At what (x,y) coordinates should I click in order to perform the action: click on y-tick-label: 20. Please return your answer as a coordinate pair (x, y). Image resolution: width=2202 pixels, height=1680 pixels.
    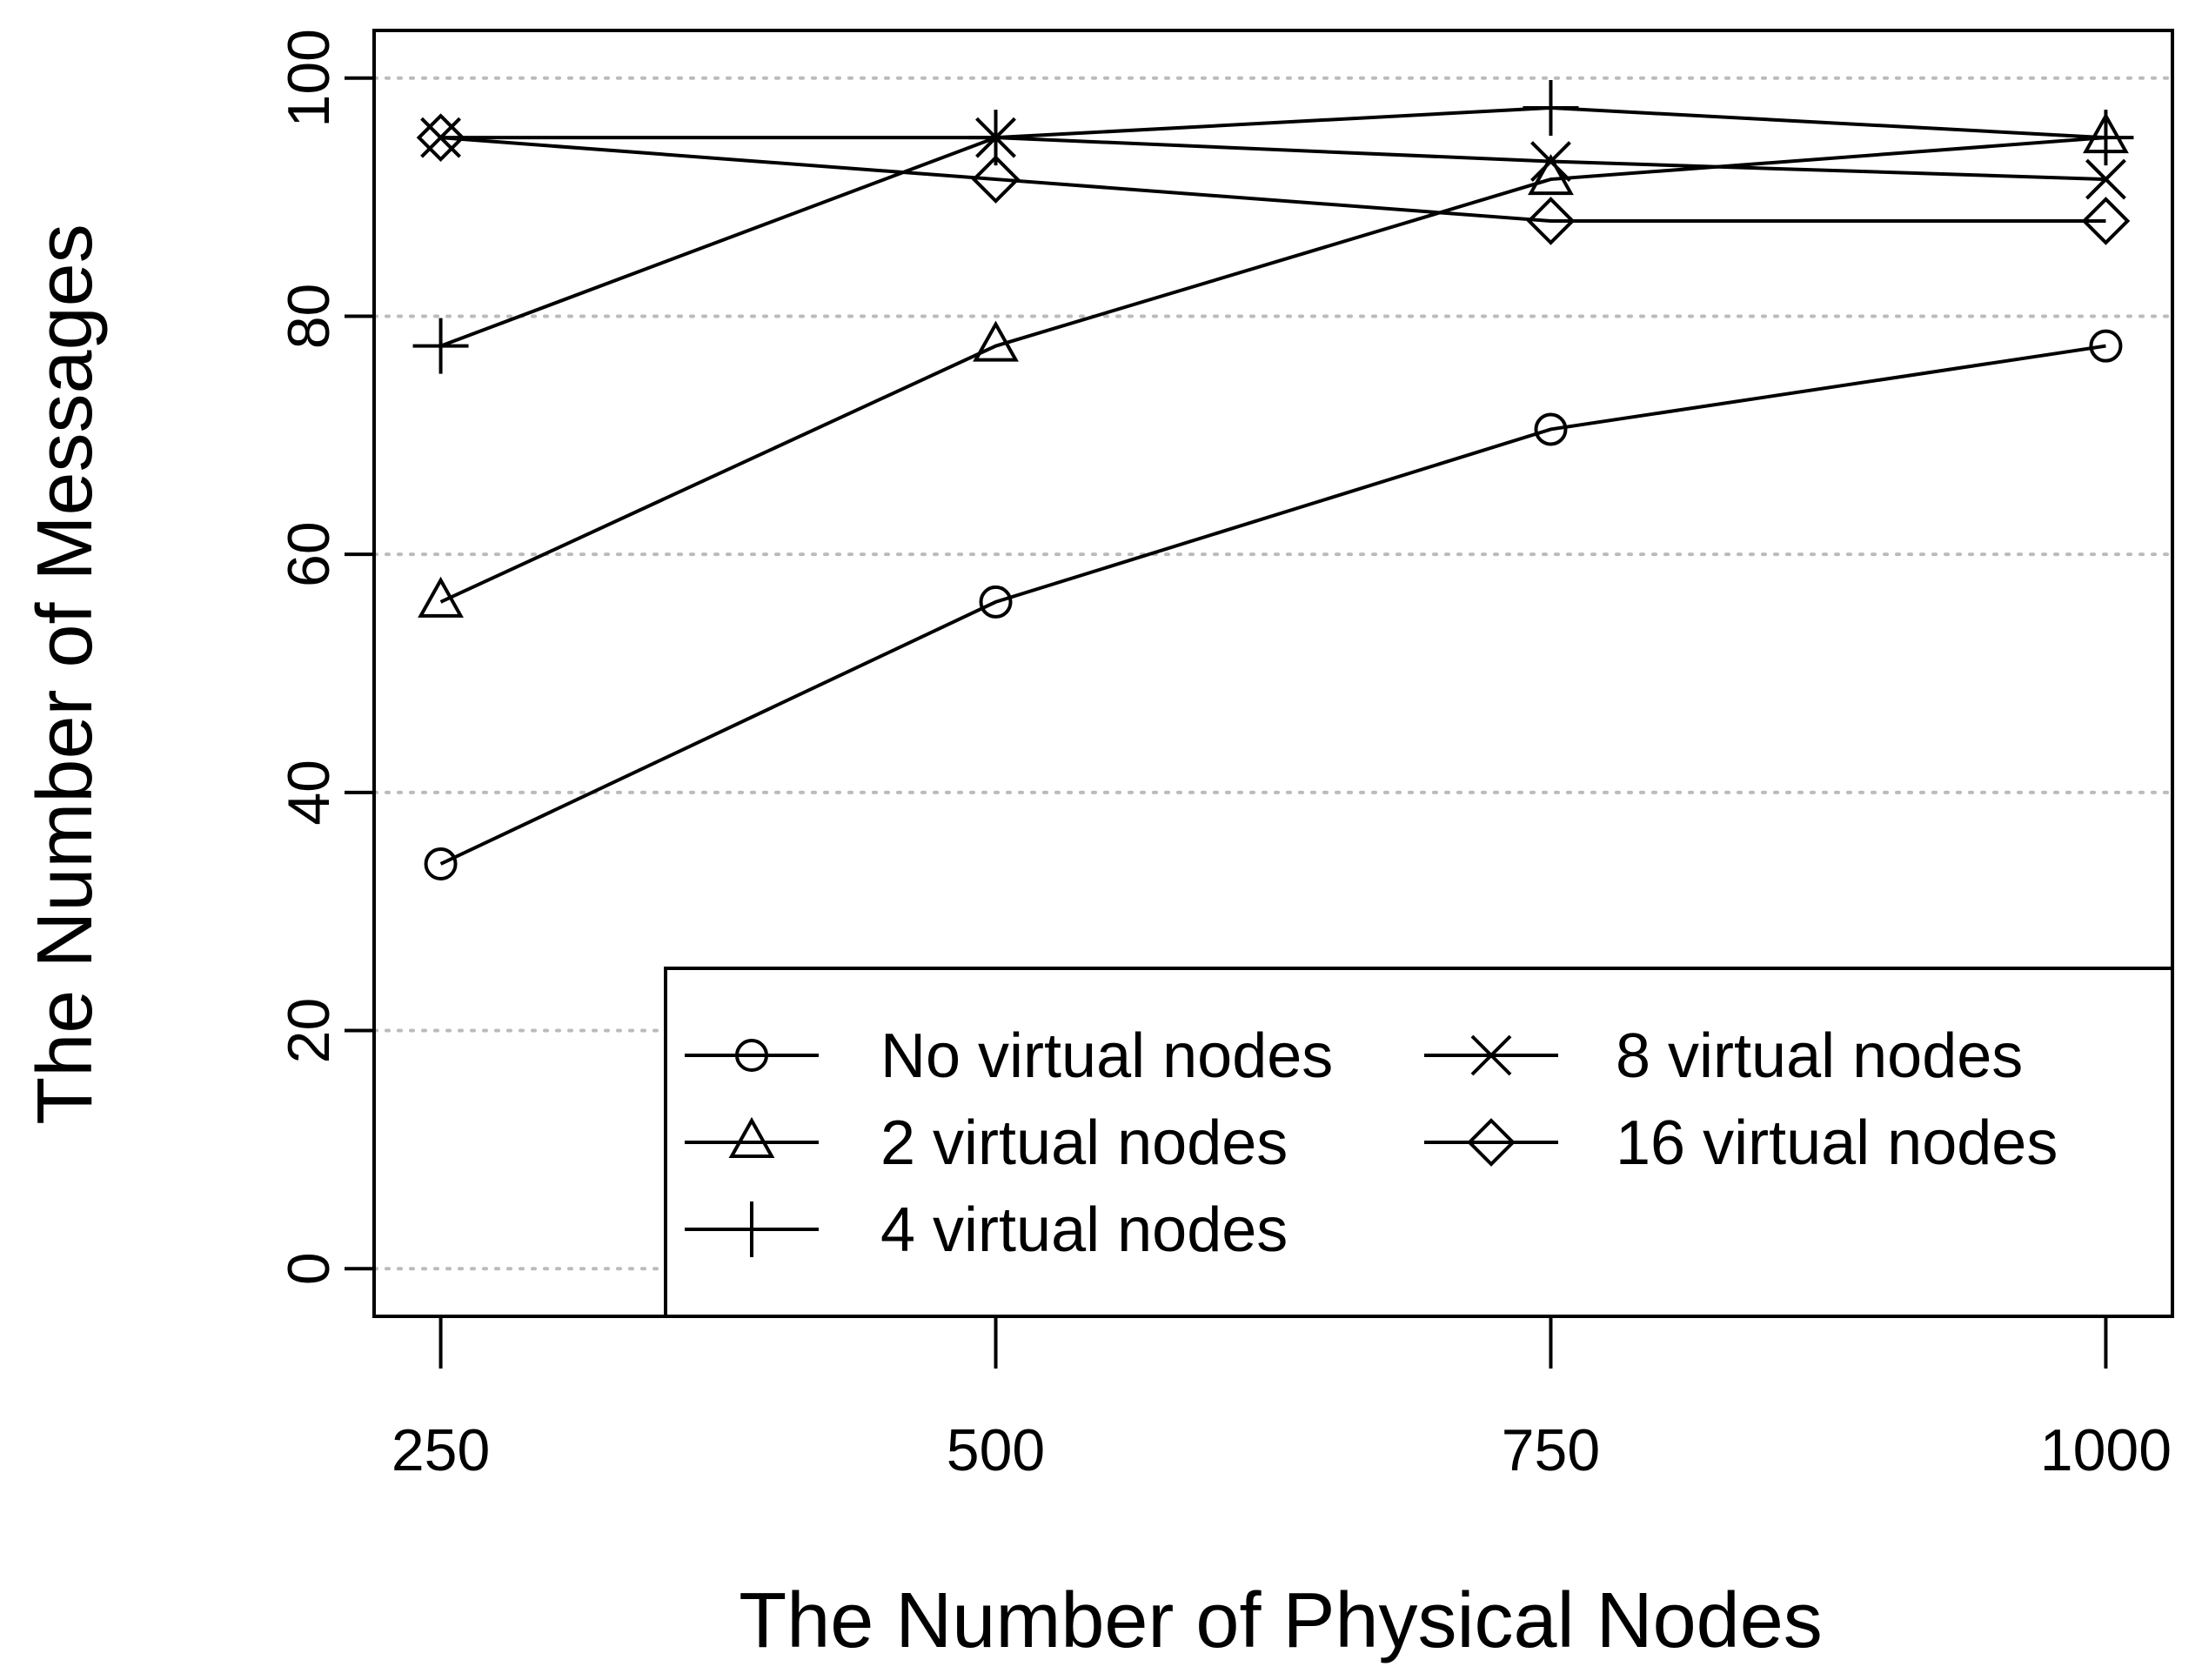
    Looking at the image, I should click on (309, 1031).